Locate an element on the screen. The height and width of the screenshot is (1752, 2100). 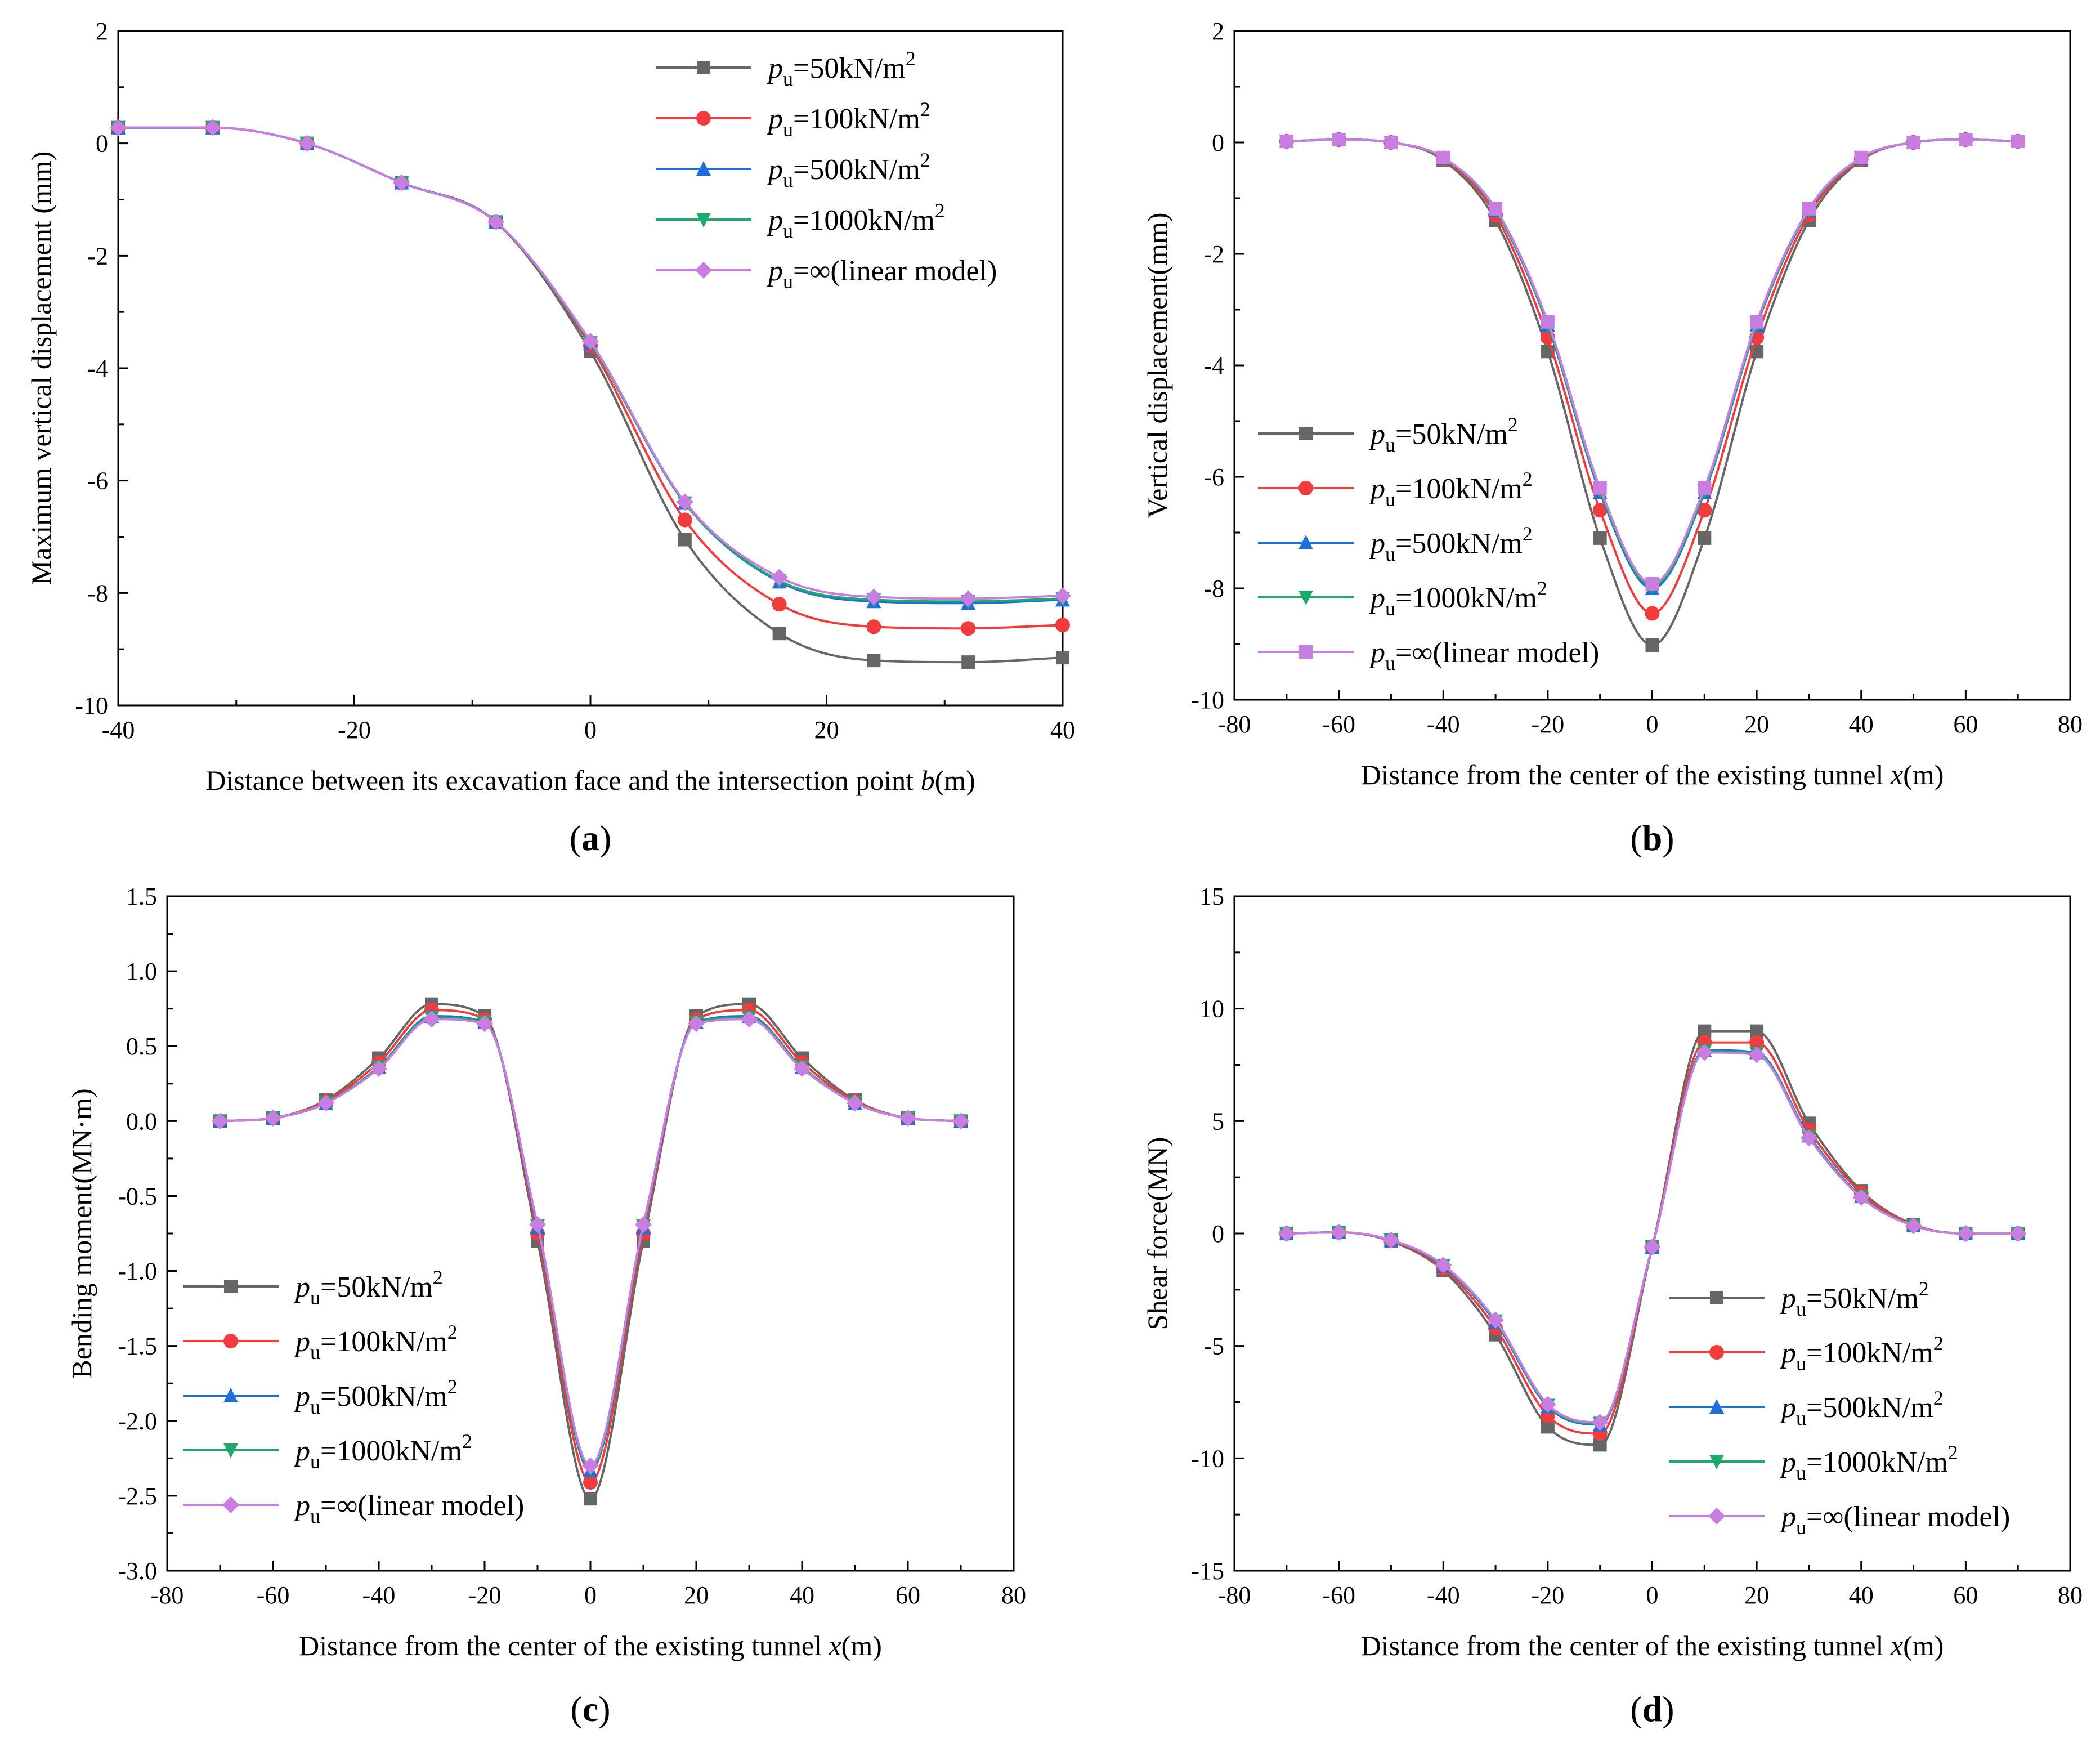
panel-label: (d) is located at coordinates (1652, 1709).